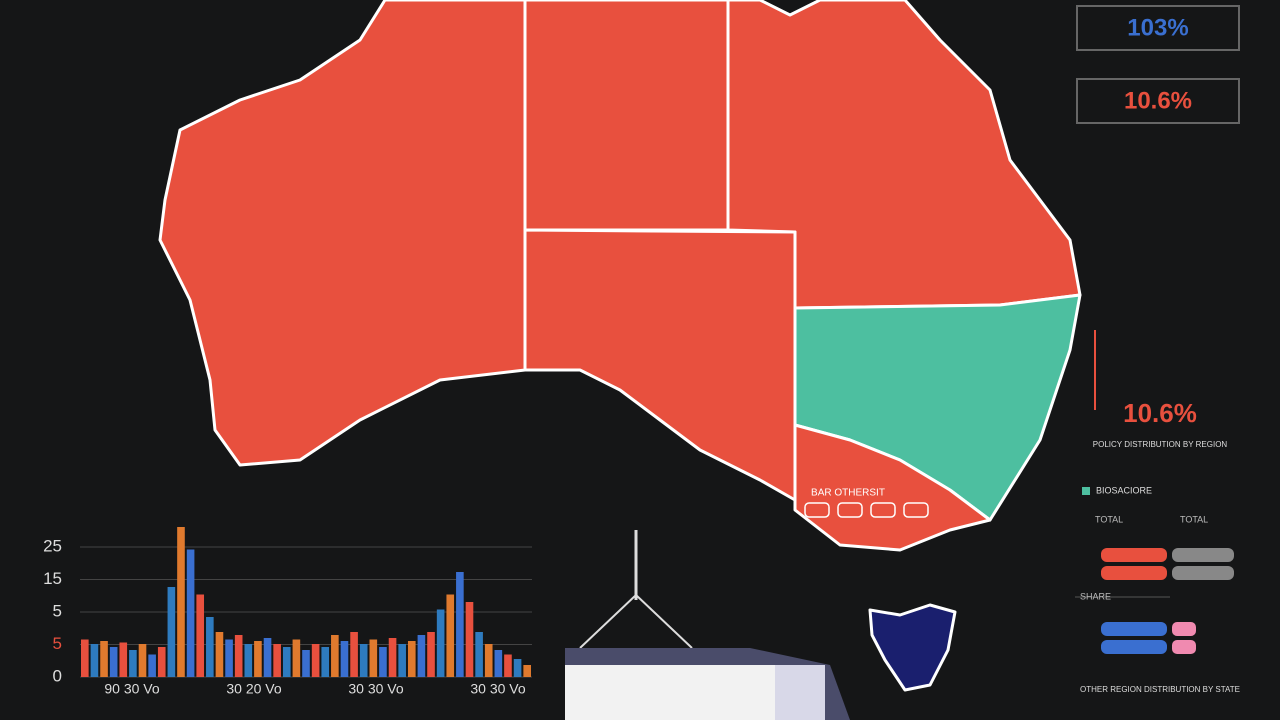 Image resolution: width=1280 pixels, height=720 pixels. Describe the element at coordinates (131, 689) in the screenshot. I see `x-axis-label: 90 30 Vo` at that location.